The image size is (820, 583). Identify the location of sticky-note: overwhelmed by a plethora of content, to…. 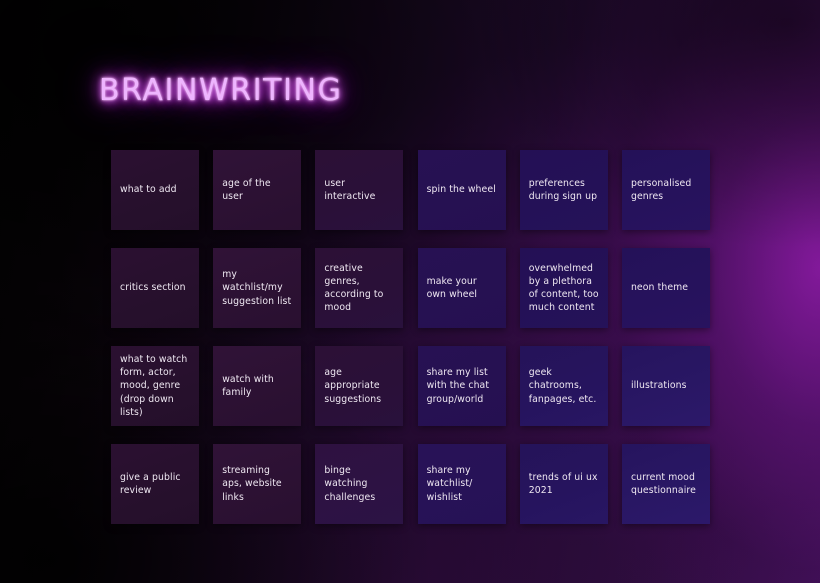
(563, 288).